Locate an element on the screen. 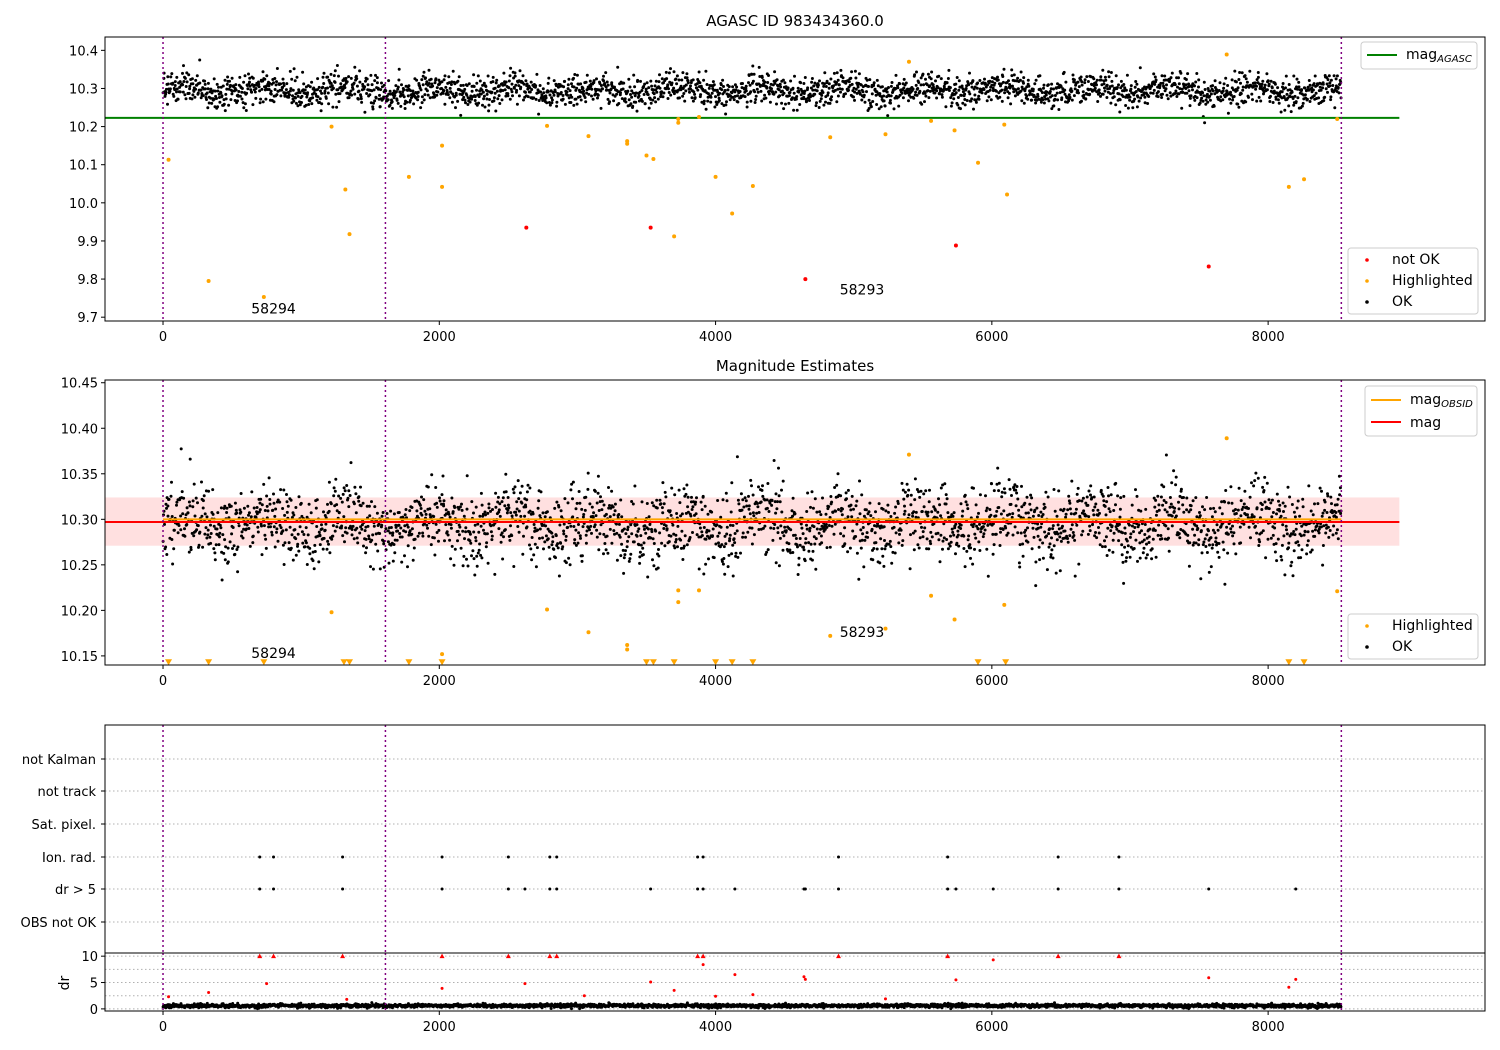 The height and width of the screenshot is (1050, 1500). ok-points is located at coordinates (752, 517).